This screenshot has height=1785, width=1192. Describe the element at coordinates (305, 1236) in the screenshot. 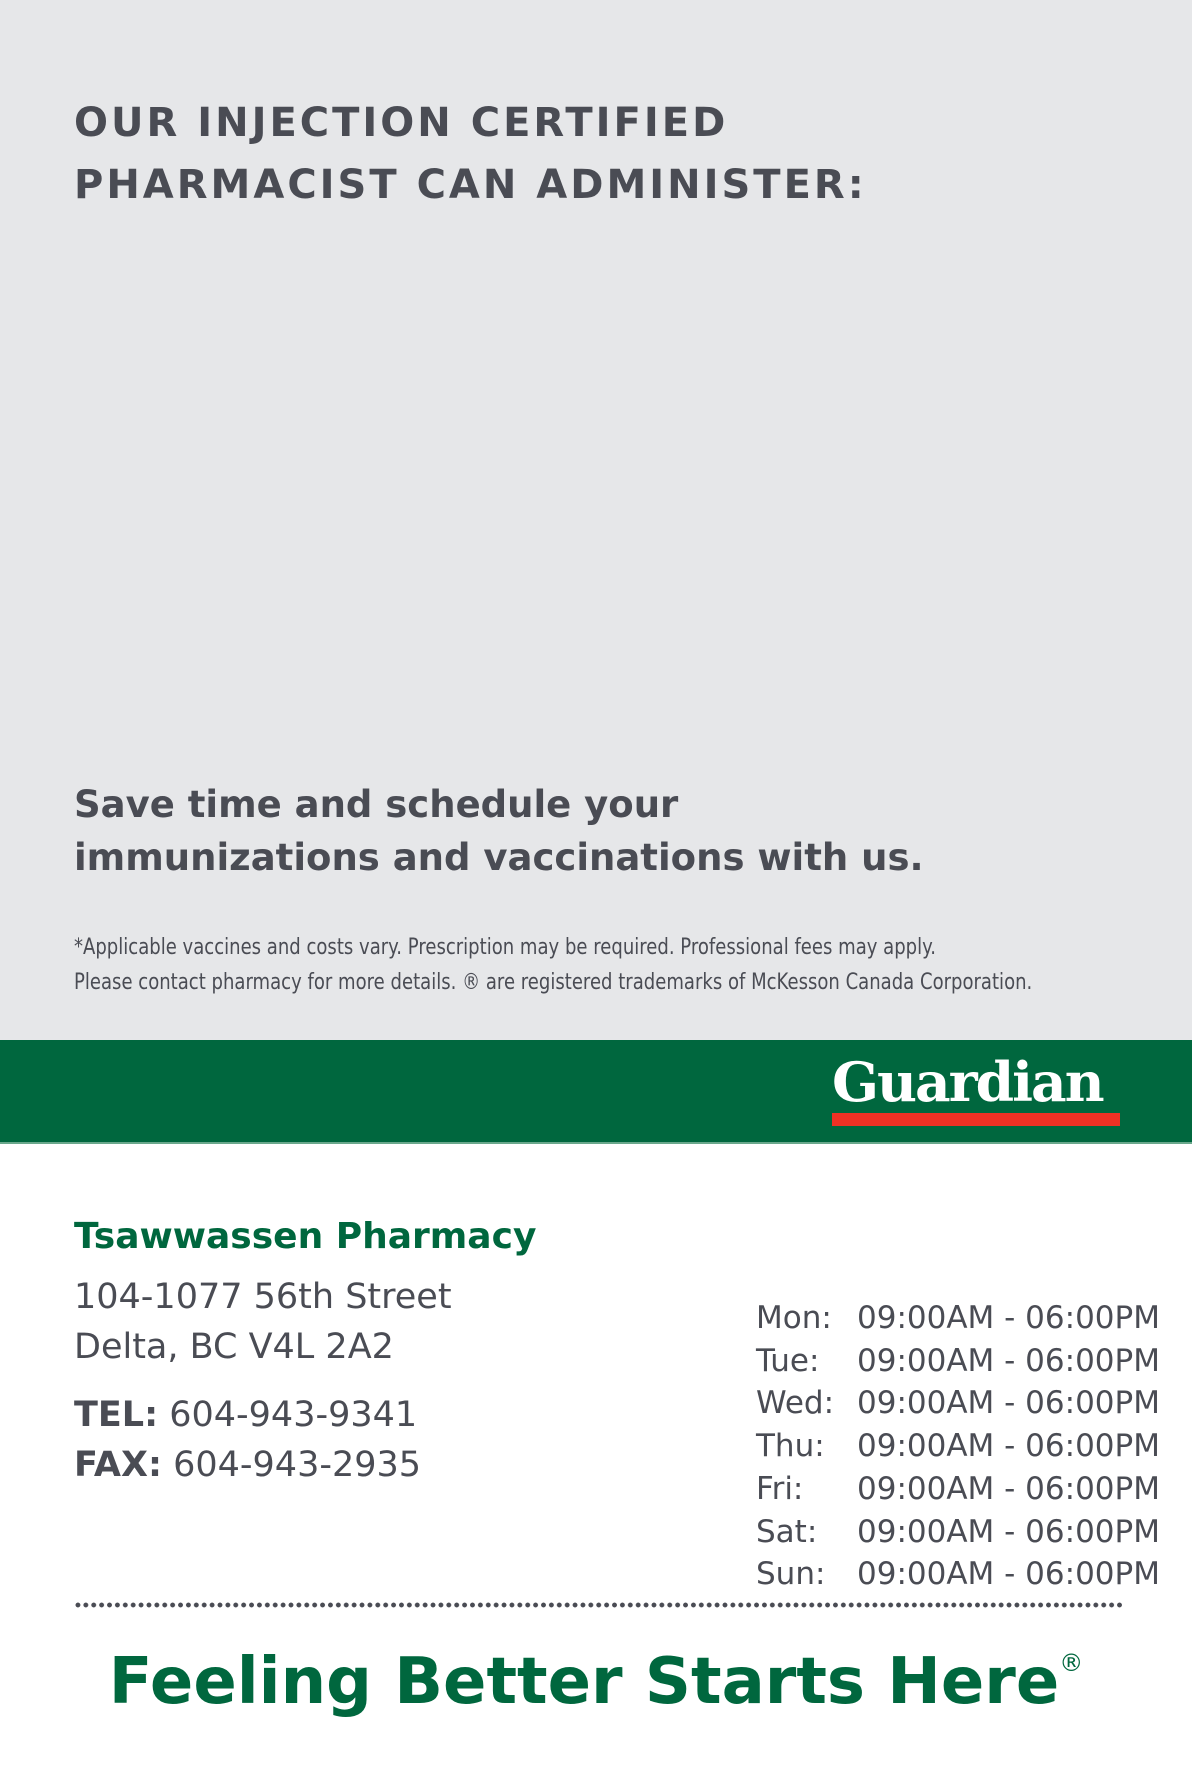

I see `pharmacy-name: Tsawwassen Pharmacy` at that location.